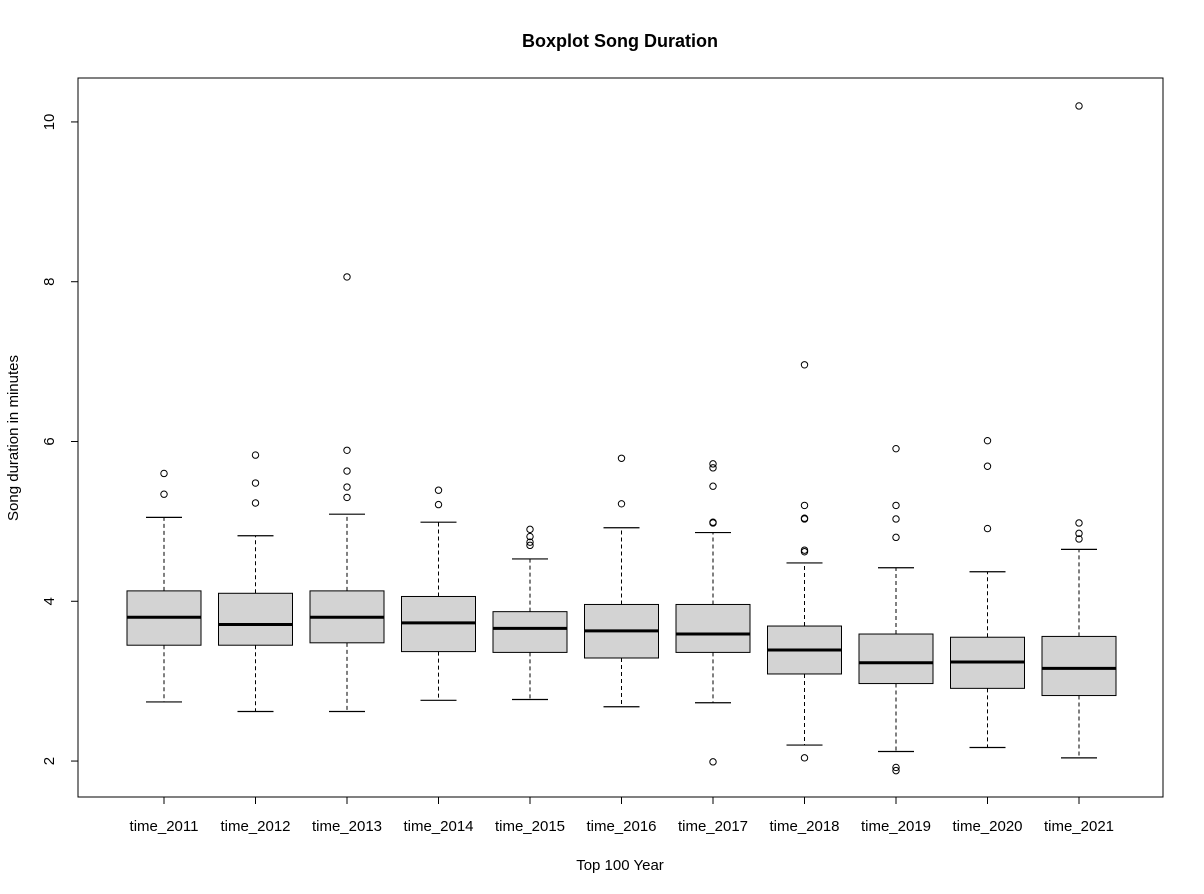 The height and width of the screenshot is (894, 1204). Describe the element at coordinates (13, 438) in the screenshot. I see `y-axis-label: Song duration in minutes` at that location.